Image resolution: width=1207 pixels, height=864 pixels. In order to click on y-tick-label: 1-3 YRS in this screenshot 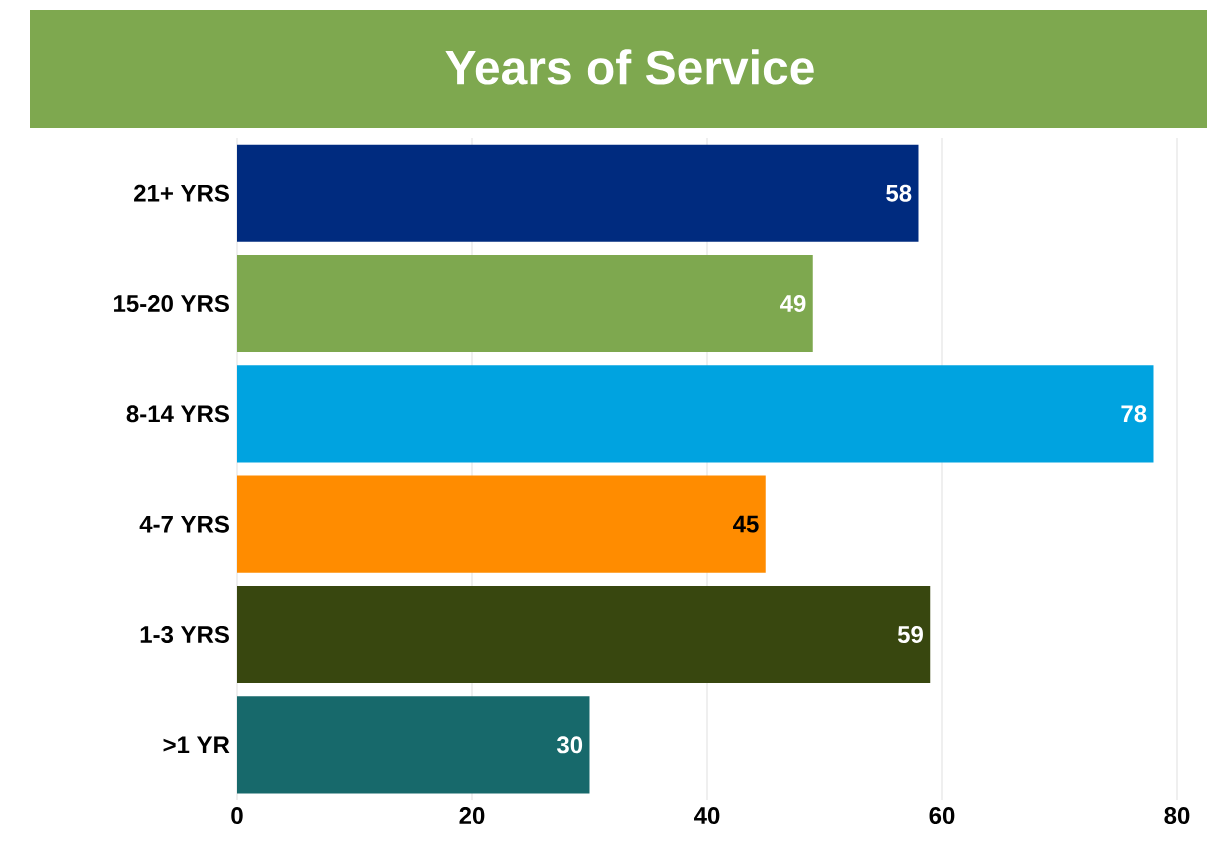, I will do `click(184, 635)`.